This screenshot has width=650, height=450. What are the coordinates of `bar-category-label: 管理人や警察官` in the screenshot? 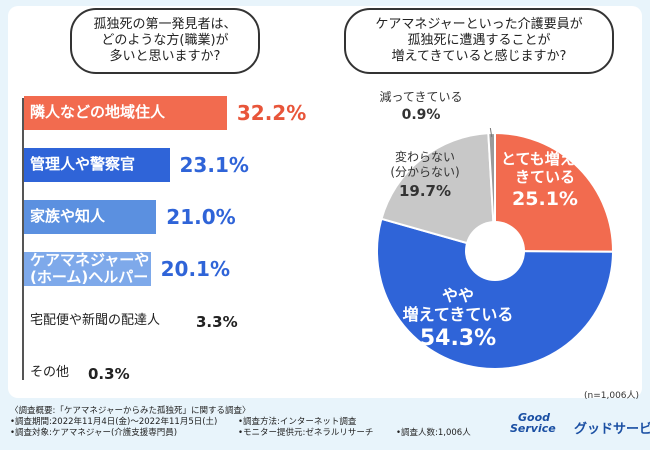 It's located at (82, 164).